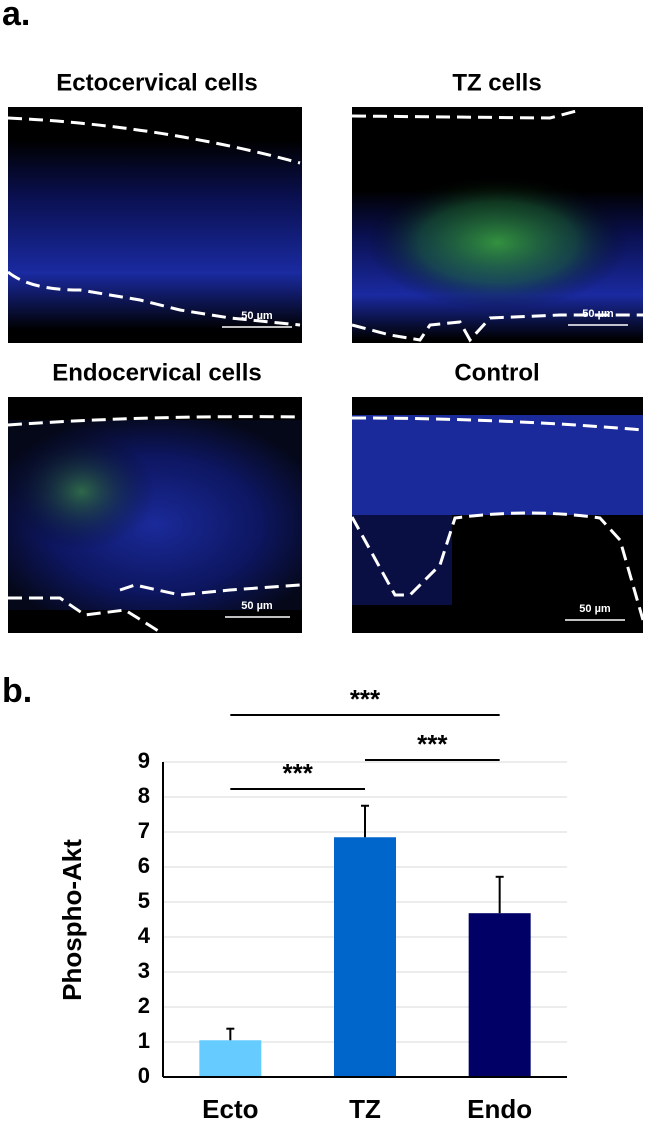 The height and width of the screenshot is (1128, 646). What do you see at coordinates (144, 1040) in the screenshot?
I see `y-tick-label: 1` at bounding box center [144, 1040].